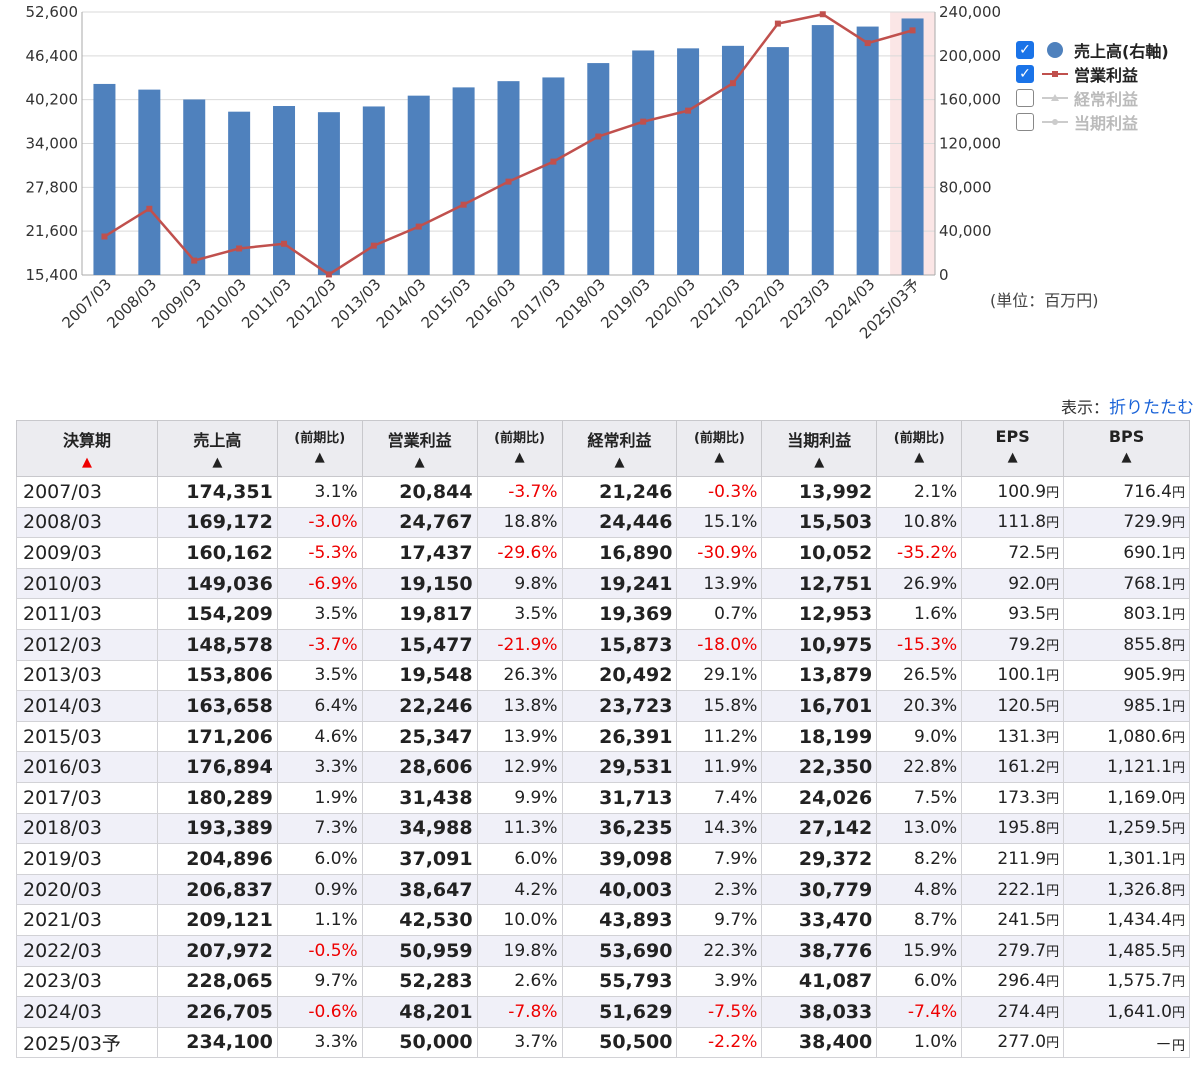 This screenshot has width=1200, height=1079. What do you see at coordinates (730, 767) in the screenshot?
I see `ordinary-profit-change-cell-value: 11.9%` at bounding box center [730, 767].